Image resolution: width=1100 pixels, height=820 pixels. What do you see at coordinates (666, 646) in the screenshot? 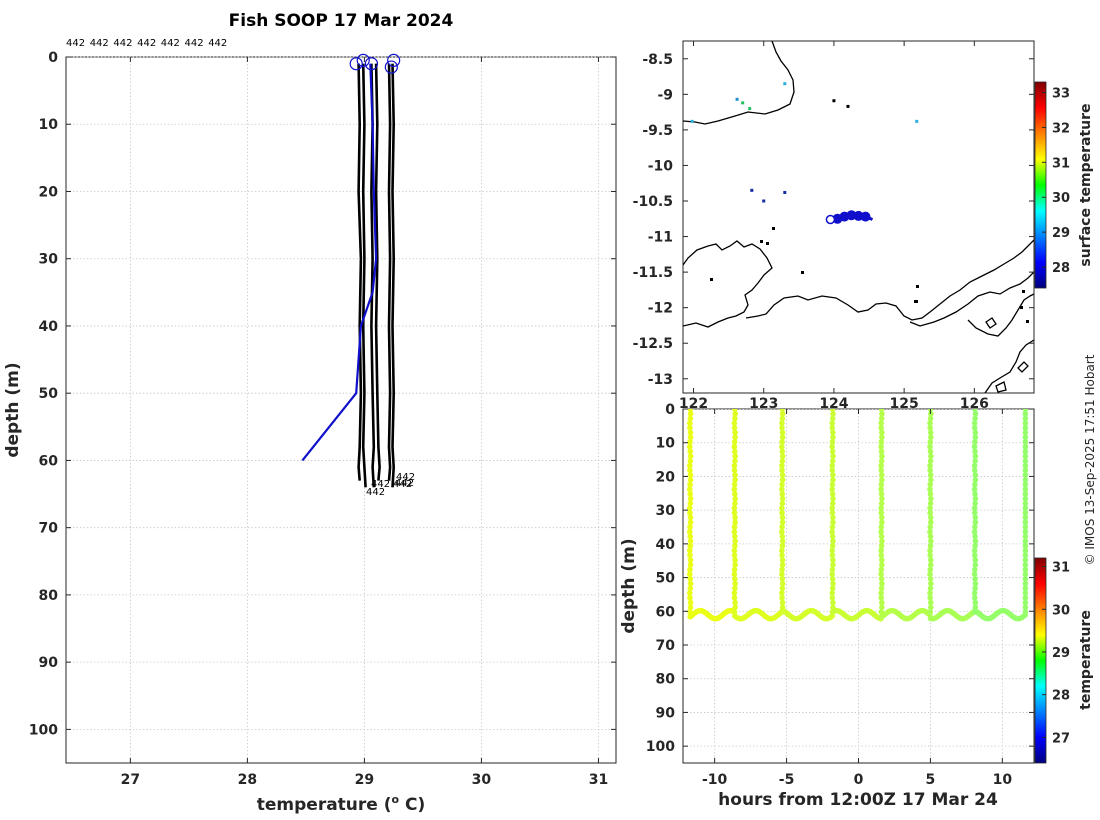
I see `y-tick-label: 70` at bounding box center [666, 646].